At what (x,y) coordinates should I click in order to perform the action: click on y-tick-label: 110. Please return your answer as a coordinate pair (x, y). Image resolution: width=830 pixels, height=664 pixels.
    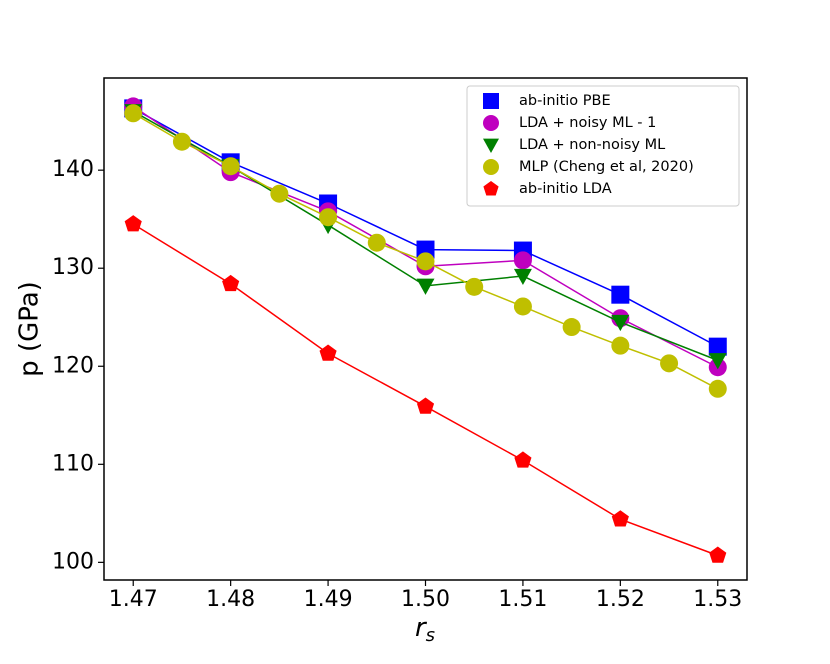
    Looking at the image, I should click on (73, 463).